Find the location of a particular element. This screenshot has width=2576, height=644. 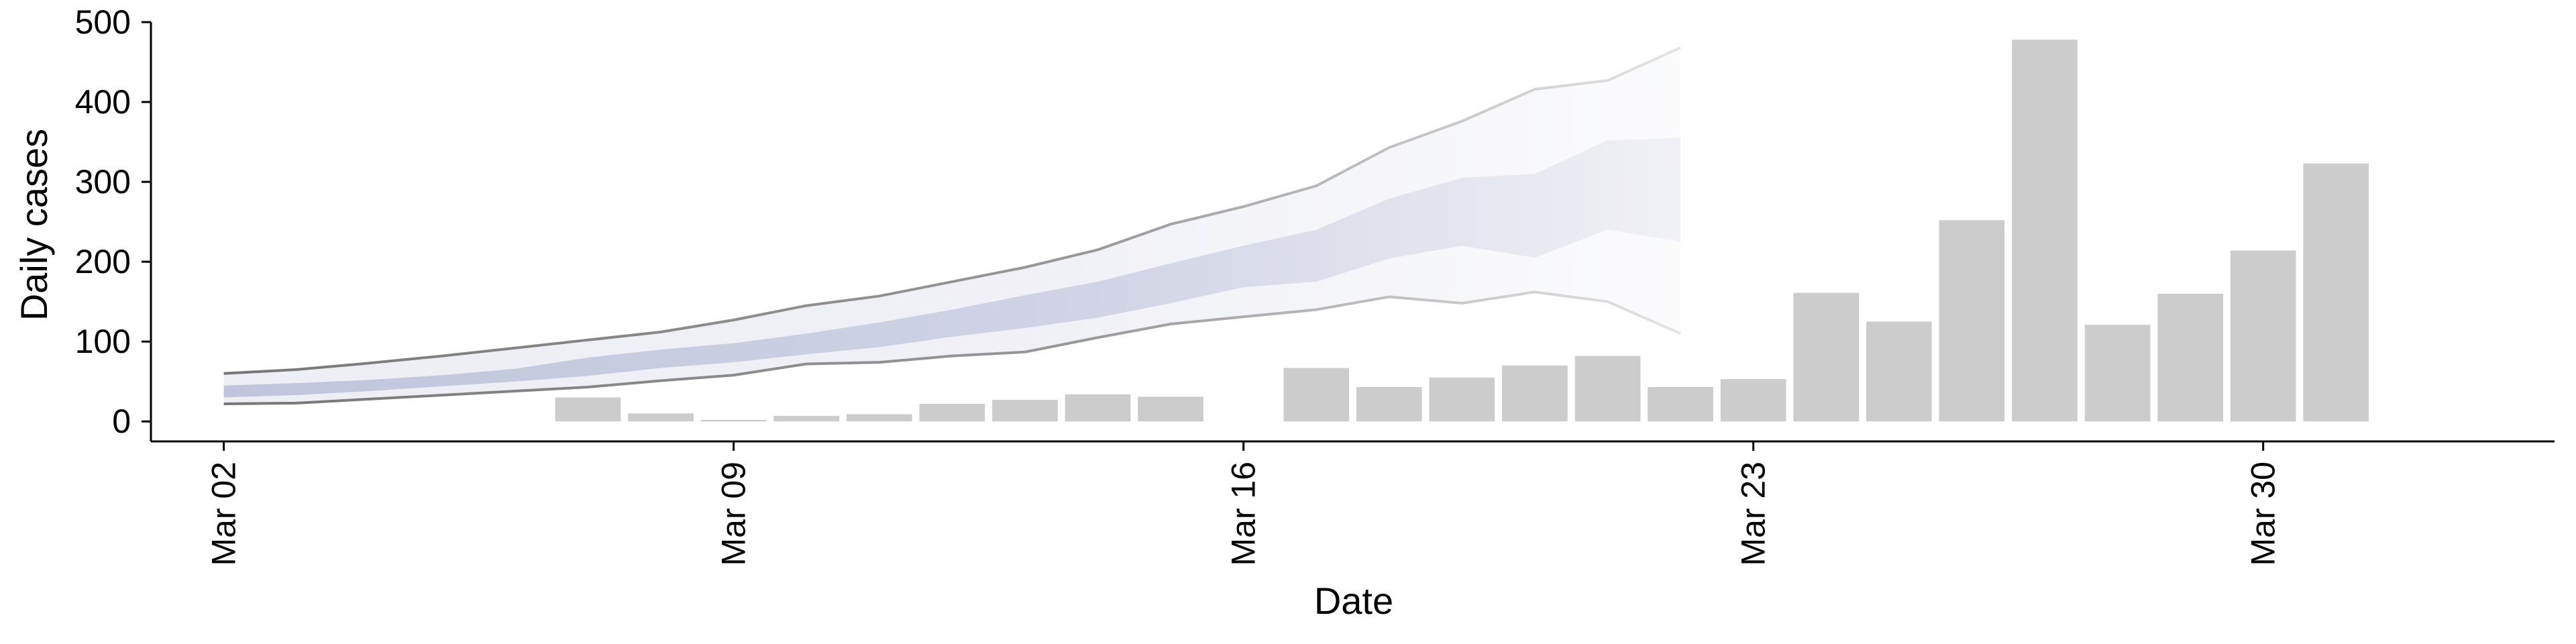

y-tick-label: 100 is located at coordinates (103, 341).